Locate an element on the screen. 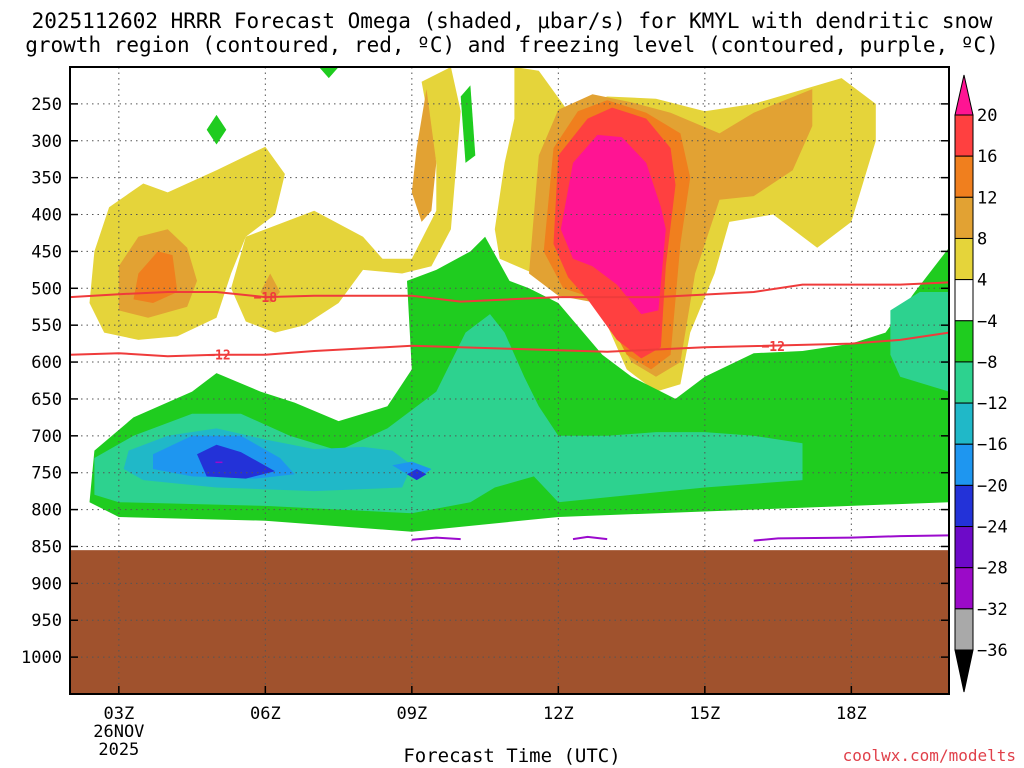  x-date-label: 26NOV is located at coordinates (118, 732).